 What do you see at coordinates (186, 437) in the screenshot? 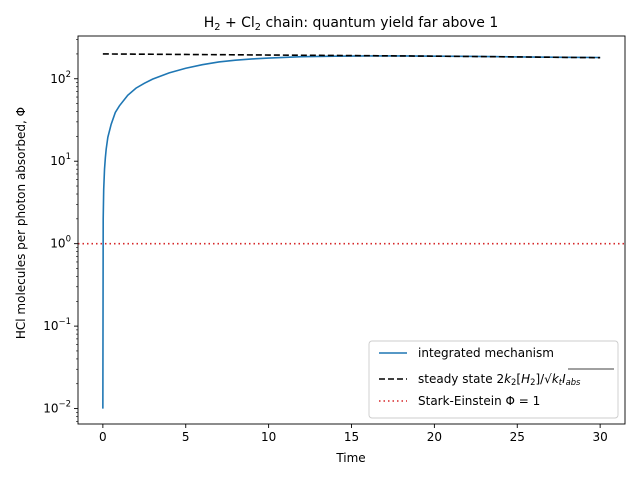
I see `x-tick-label: 5` at bounding box center [186, 437].